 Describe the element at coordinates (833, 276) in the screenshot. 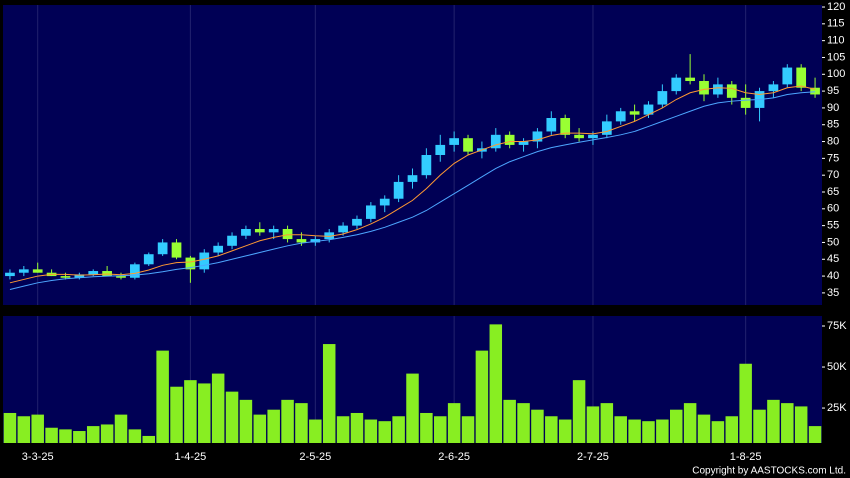

I see `y-tick-label: 40` at that location.